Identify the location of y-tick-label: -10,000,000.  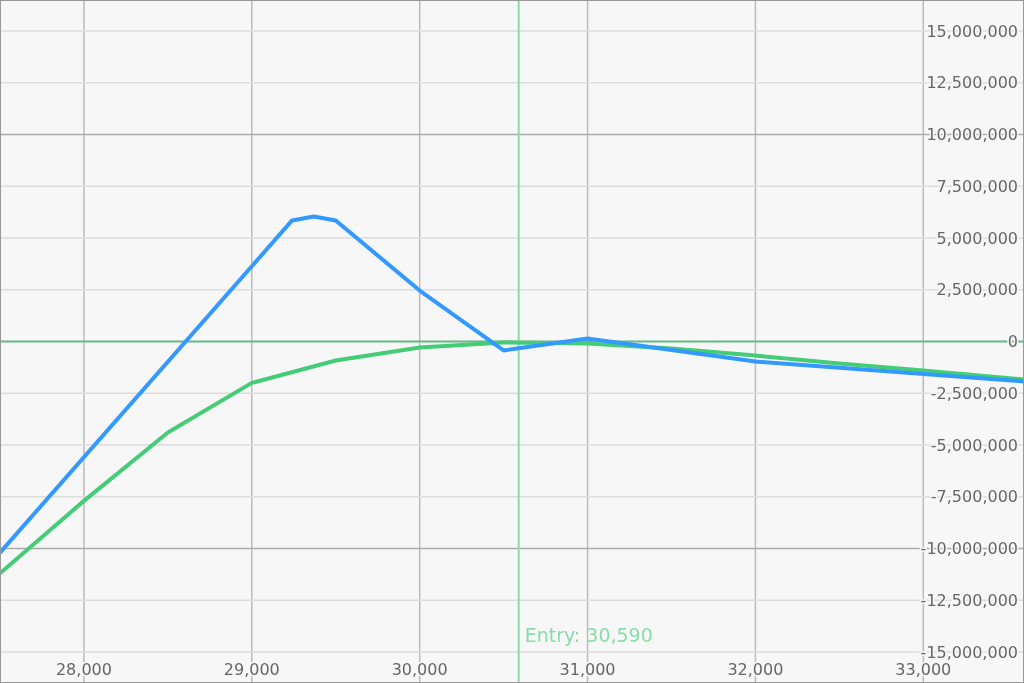
(969, 549).